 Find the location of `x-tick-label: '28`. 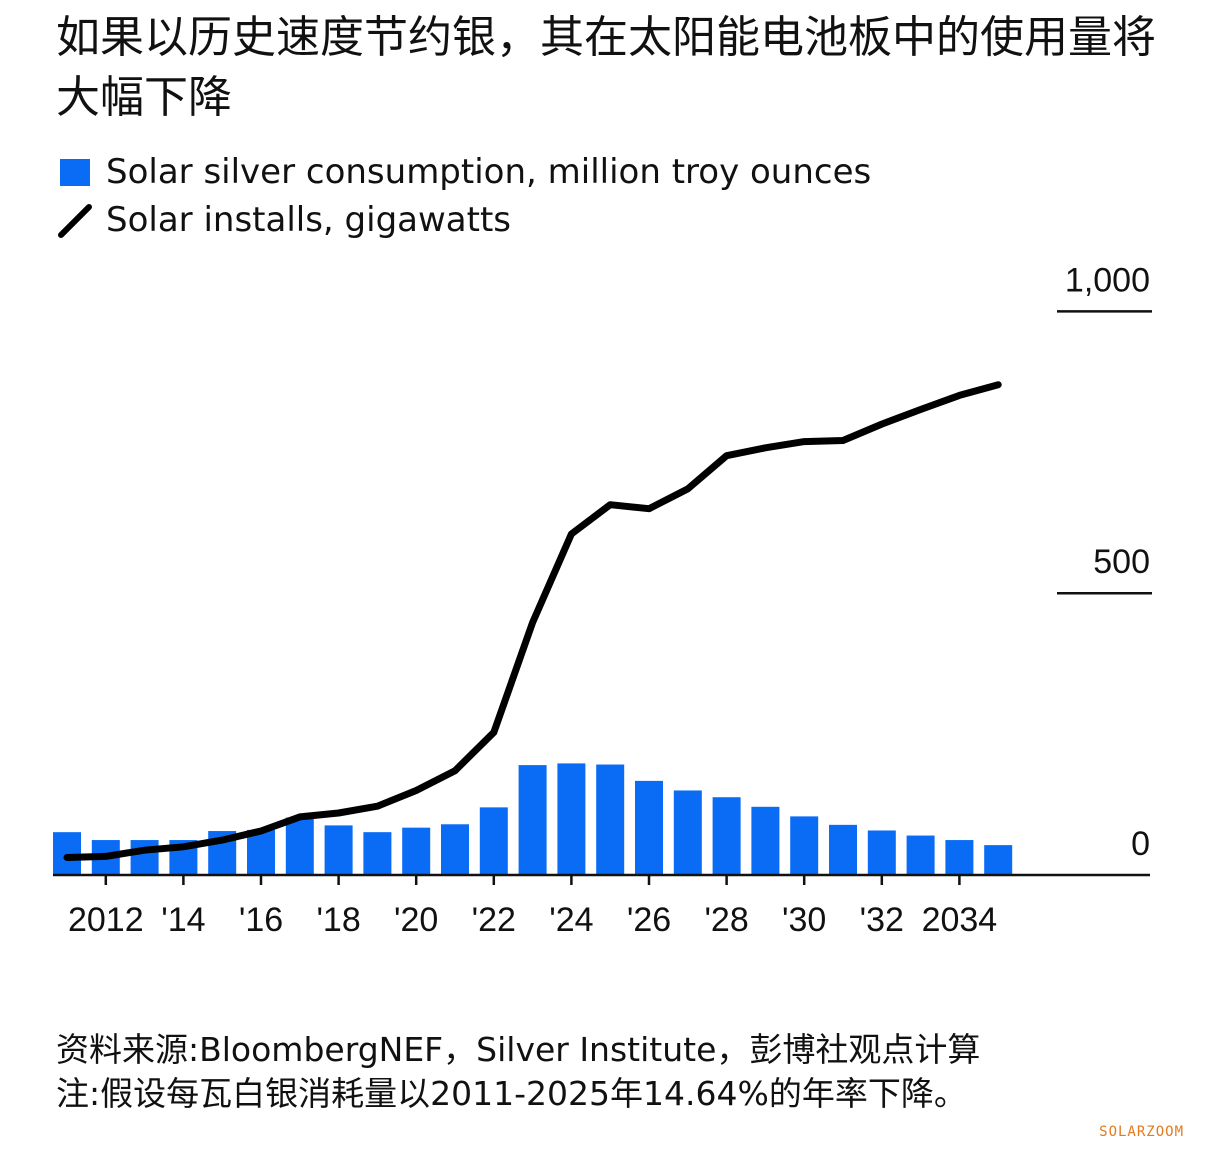

x-tick-label: '28 is located at coordinates (726, 920).